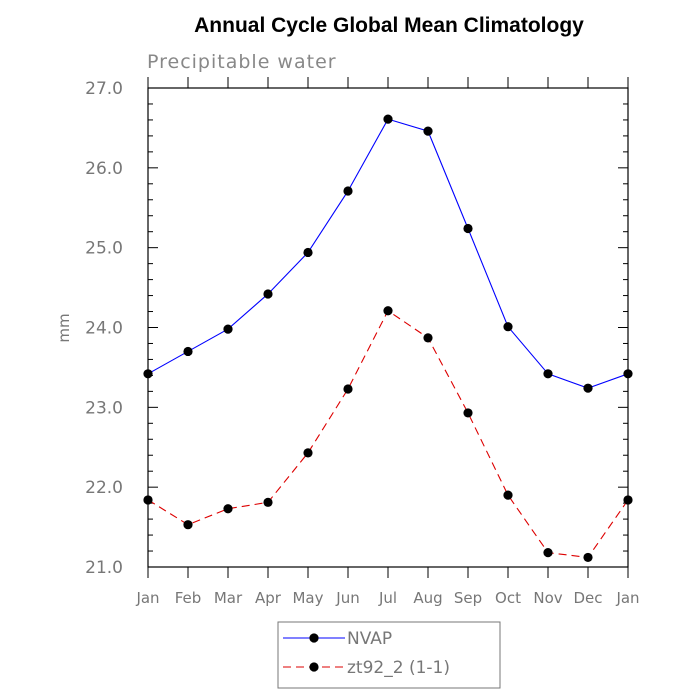 The image size is (700, 700). I want to click on y-tick-label: 26.0, so click(104, 169).